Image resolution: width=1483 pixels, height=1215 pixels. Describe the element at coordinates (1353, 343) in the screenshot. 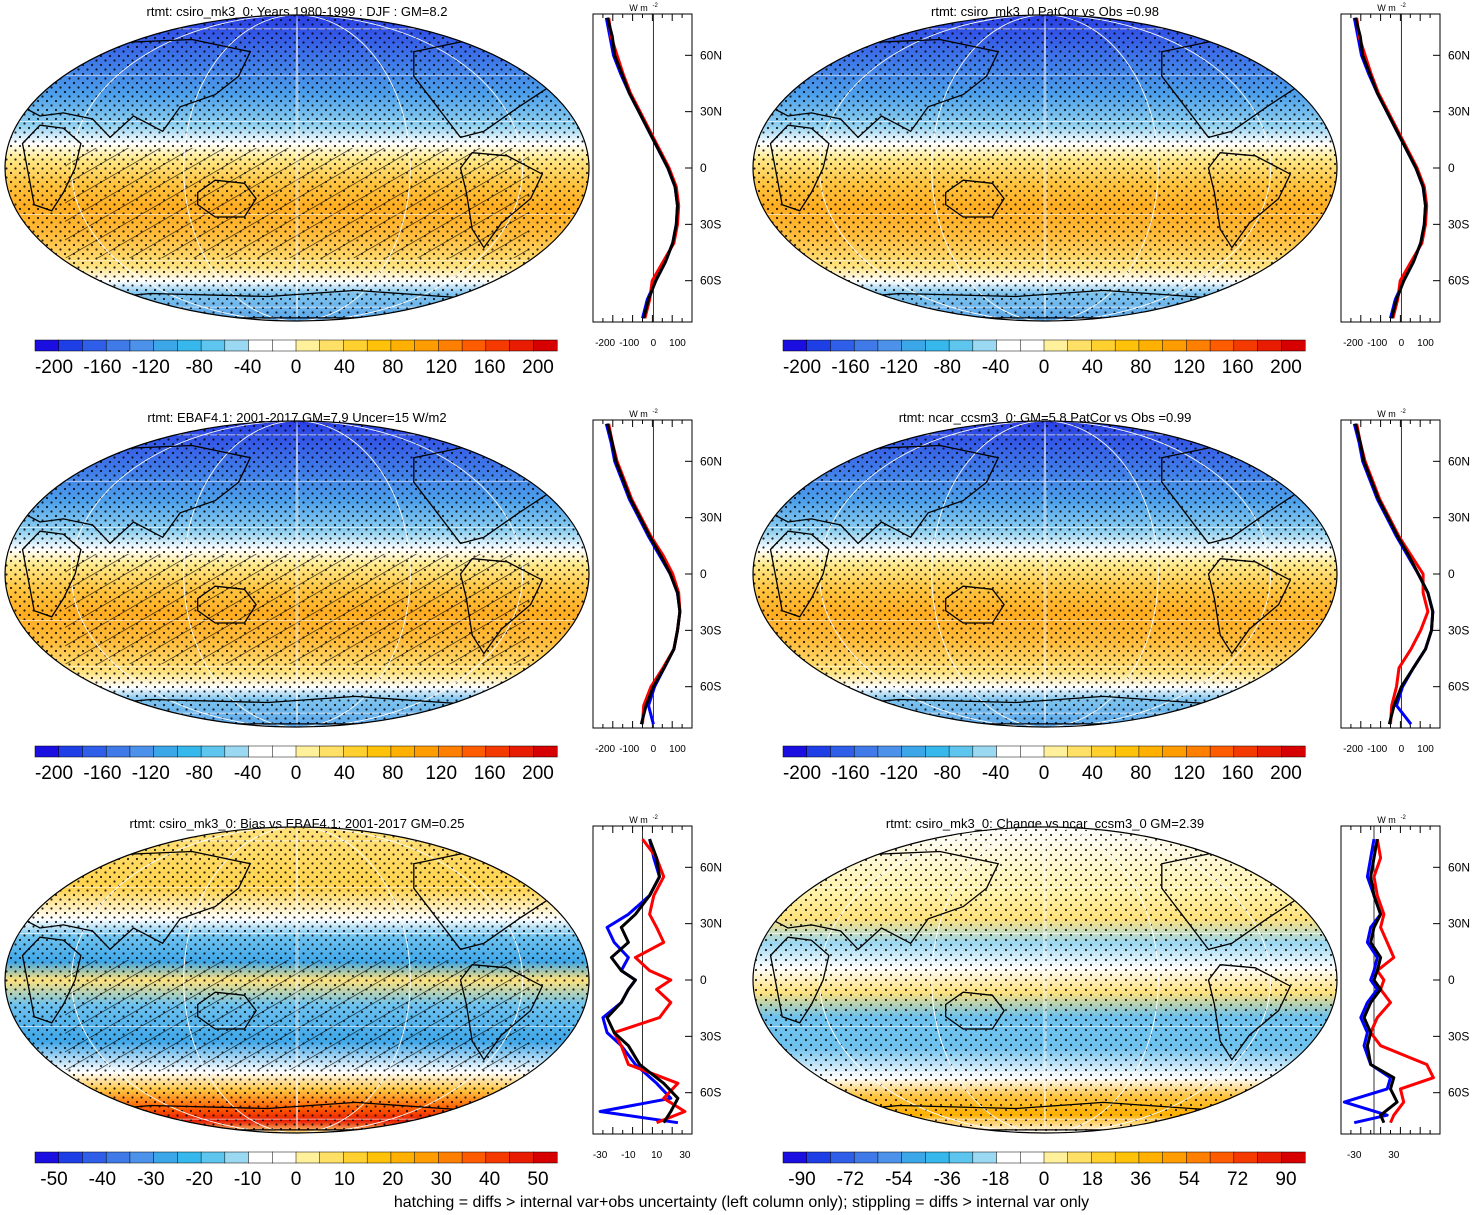

I see `profile-x-tick-label: -200` at that location.